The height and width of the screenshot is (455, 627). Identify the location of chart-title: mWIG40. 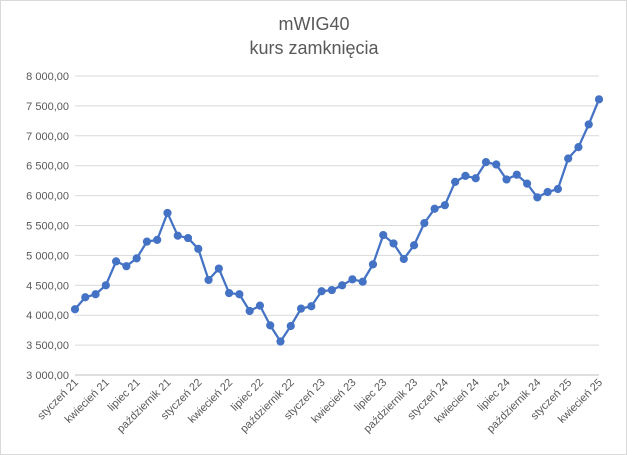
(313, 24).